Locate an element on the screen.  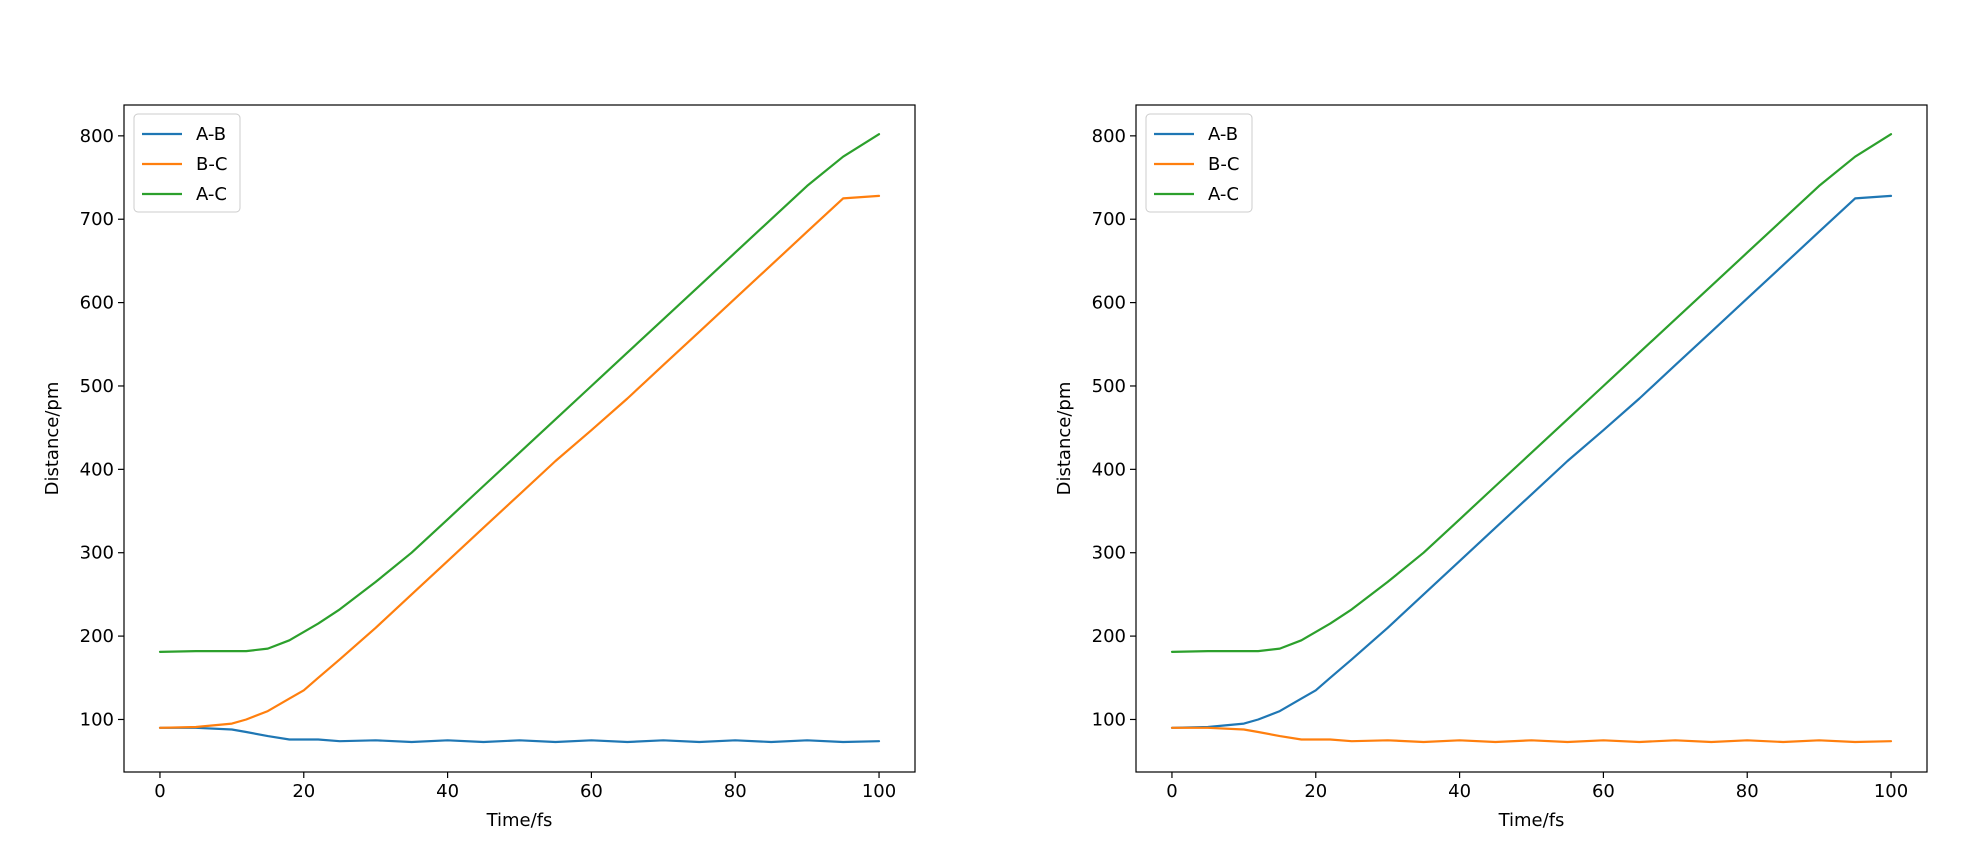
series-line-b-c is located at coordinates (1531, 735).